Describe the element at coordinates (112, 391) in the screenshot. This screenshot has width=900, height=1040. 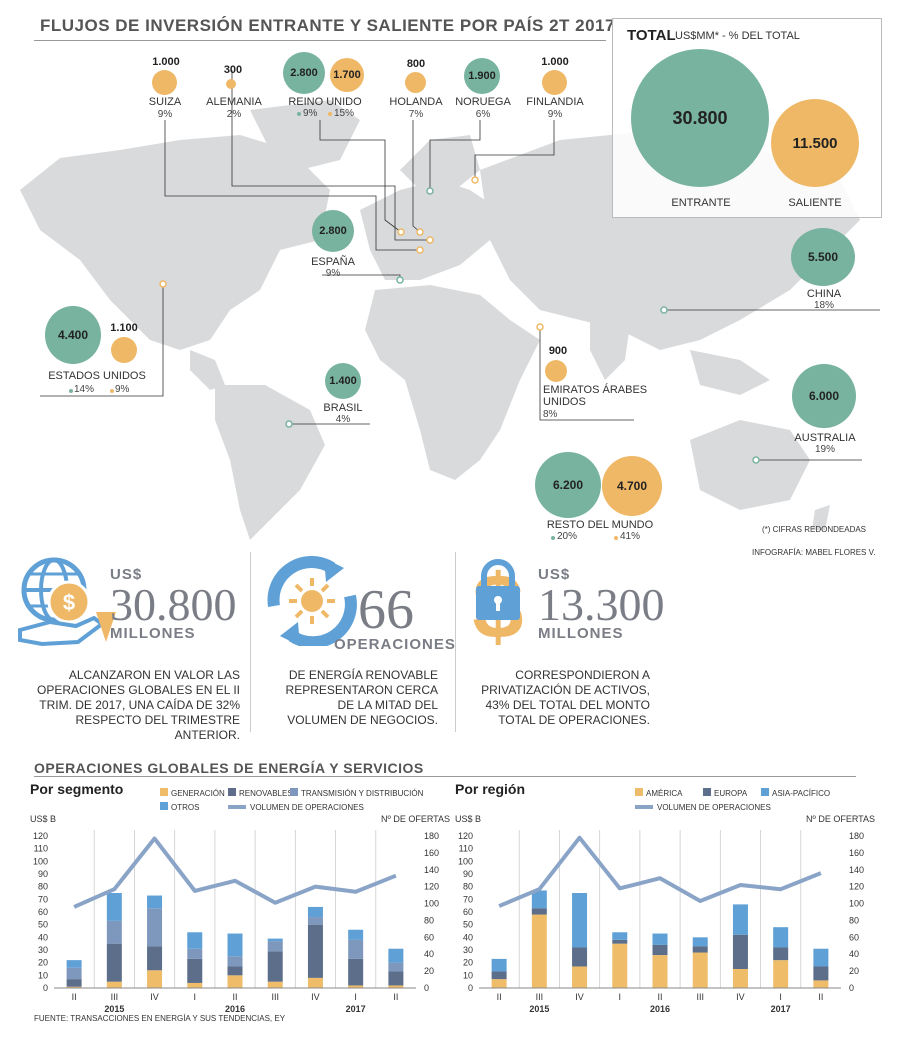
I see `usa-out-dot` at that location.